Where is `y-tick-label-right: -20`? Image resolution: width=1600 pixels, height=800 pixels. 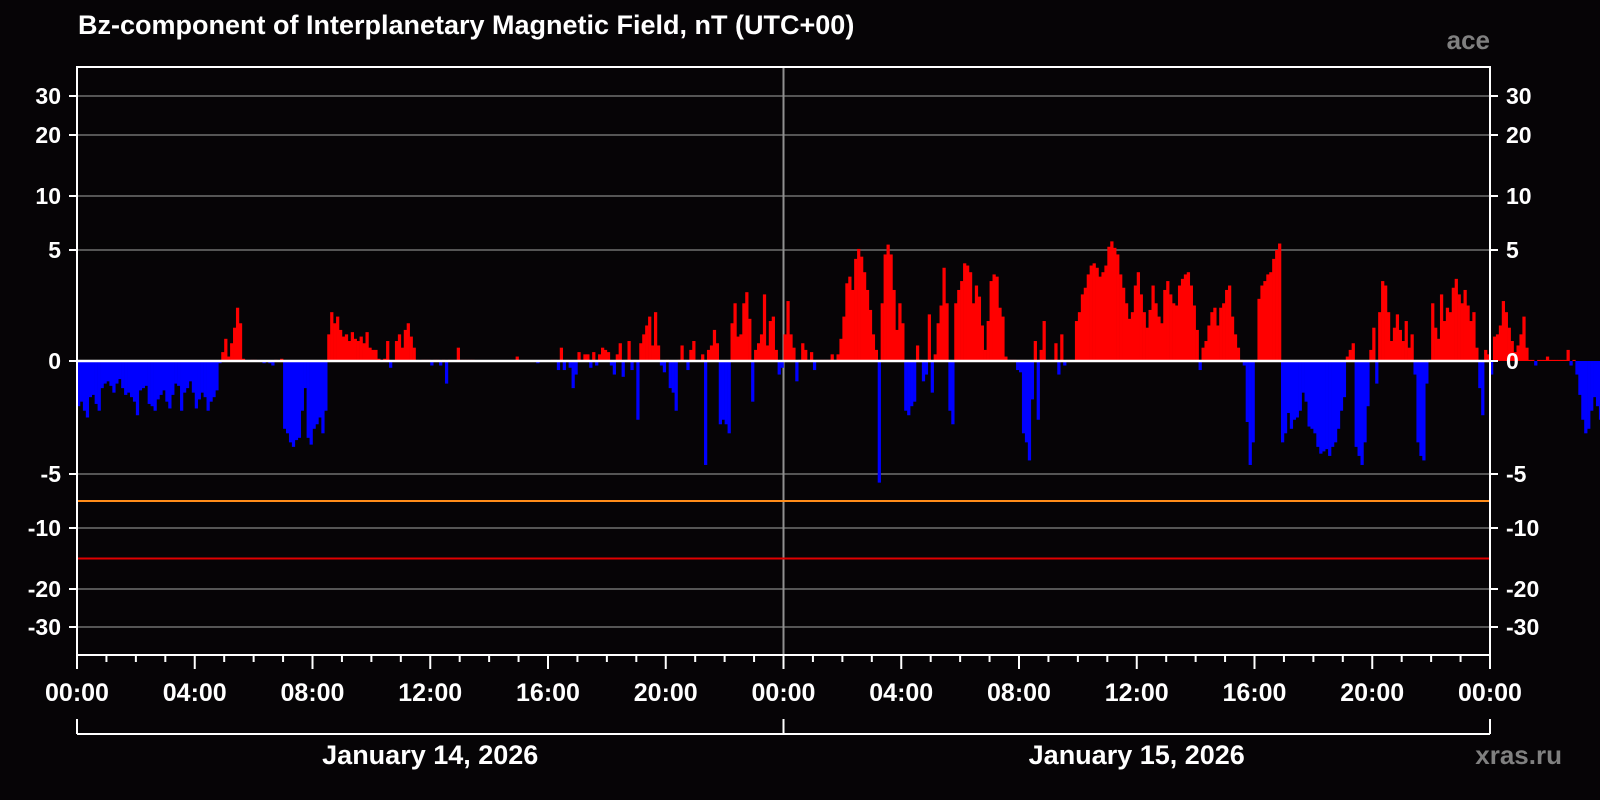
y-tick-label-right: -20 is located at coordinates (1522, 589).